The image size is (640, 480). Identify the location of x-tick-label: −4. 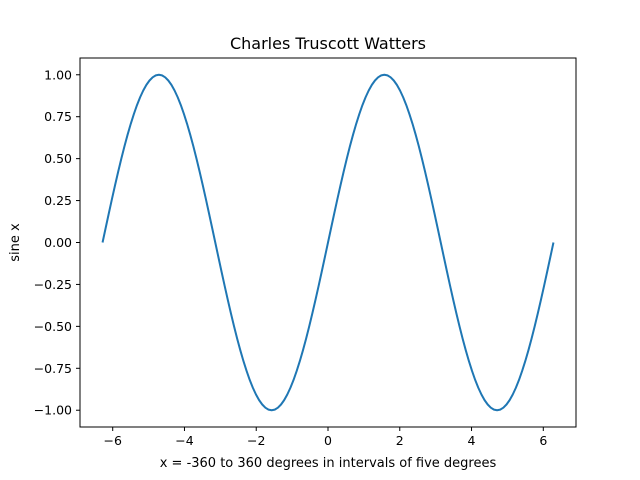
(184, 440).